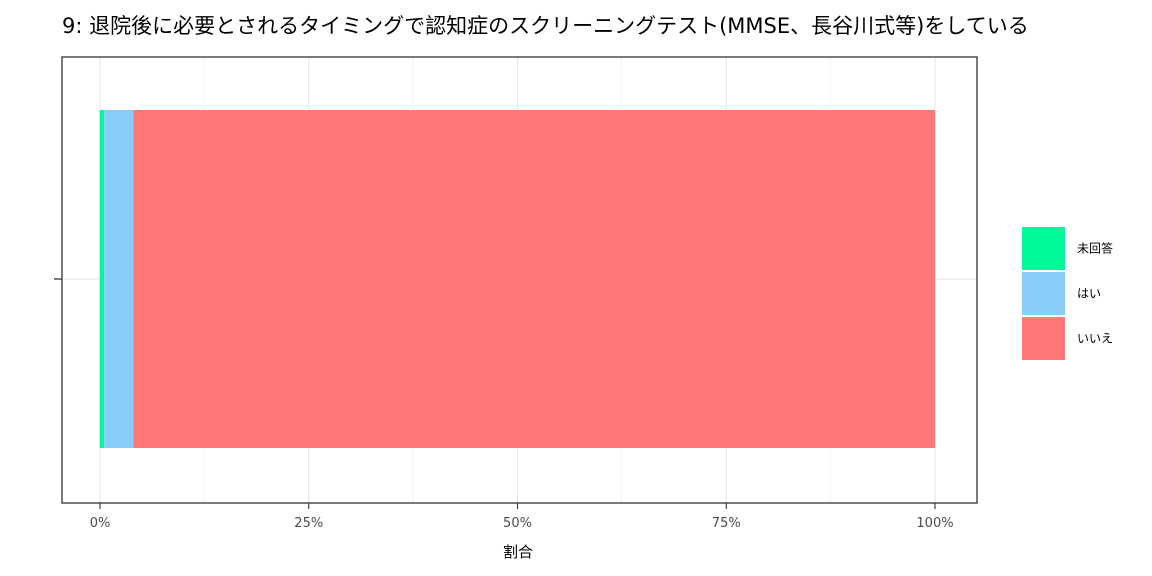 The image size is (1152, 576). I want to click on x-tick-label: 25%, so click(308, 523).